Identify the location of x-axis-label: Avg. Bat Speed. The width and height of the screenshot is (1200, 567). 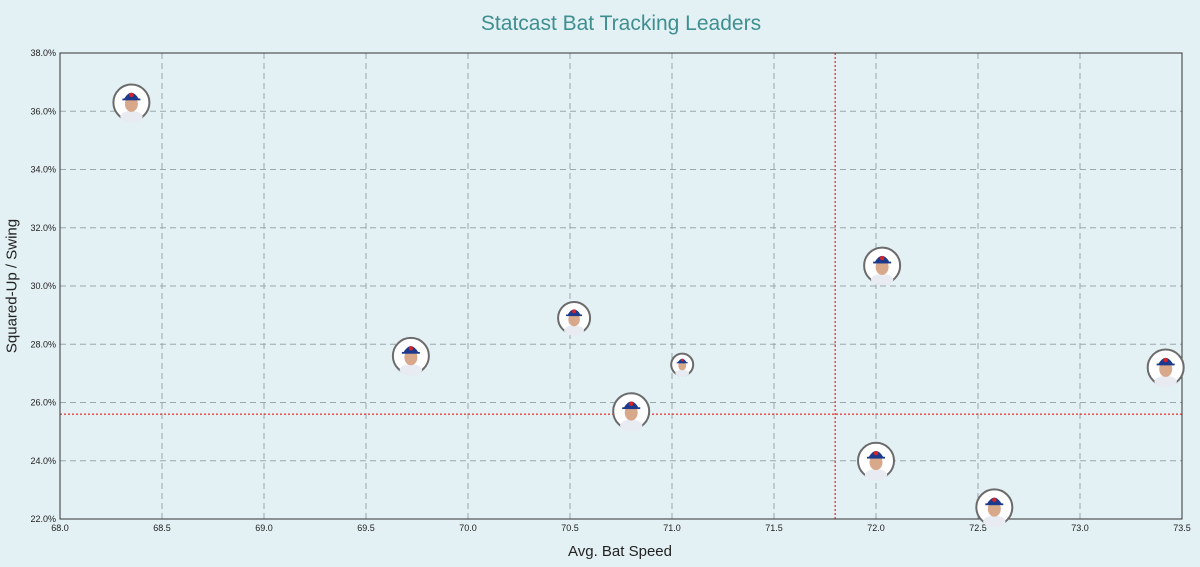
(620, 551).